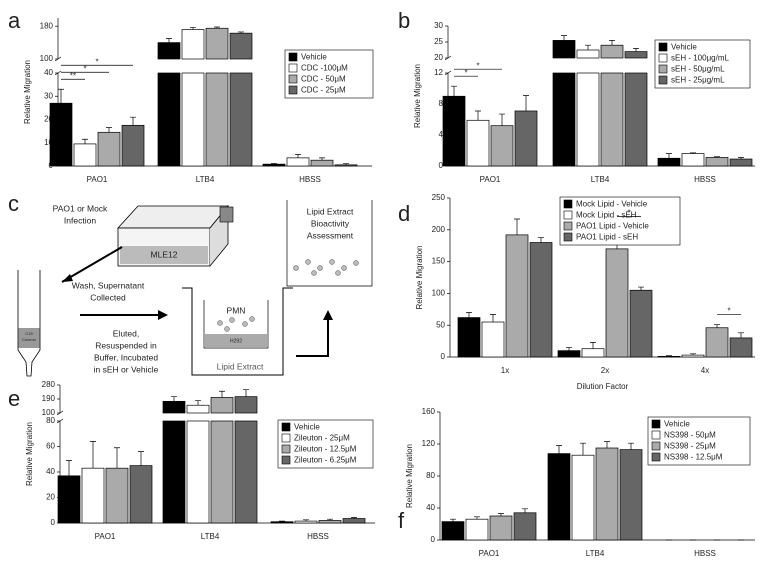 The width and height of the screenshot is (762, 578). What do you see at coordinates (690, 446) in the screenshot?
I see `legend-label: NS398 - 25μM` at bounding box center [690, 446].